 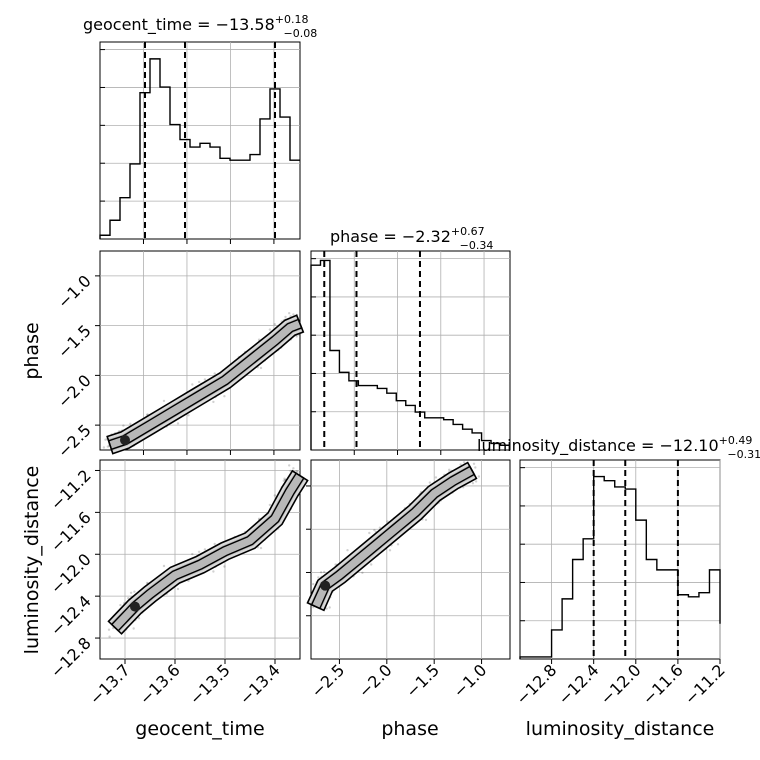 I want to click on lumdist-title: luminosity_distance = −12.10+0.49 −0.31, so click(x=618, y=447).